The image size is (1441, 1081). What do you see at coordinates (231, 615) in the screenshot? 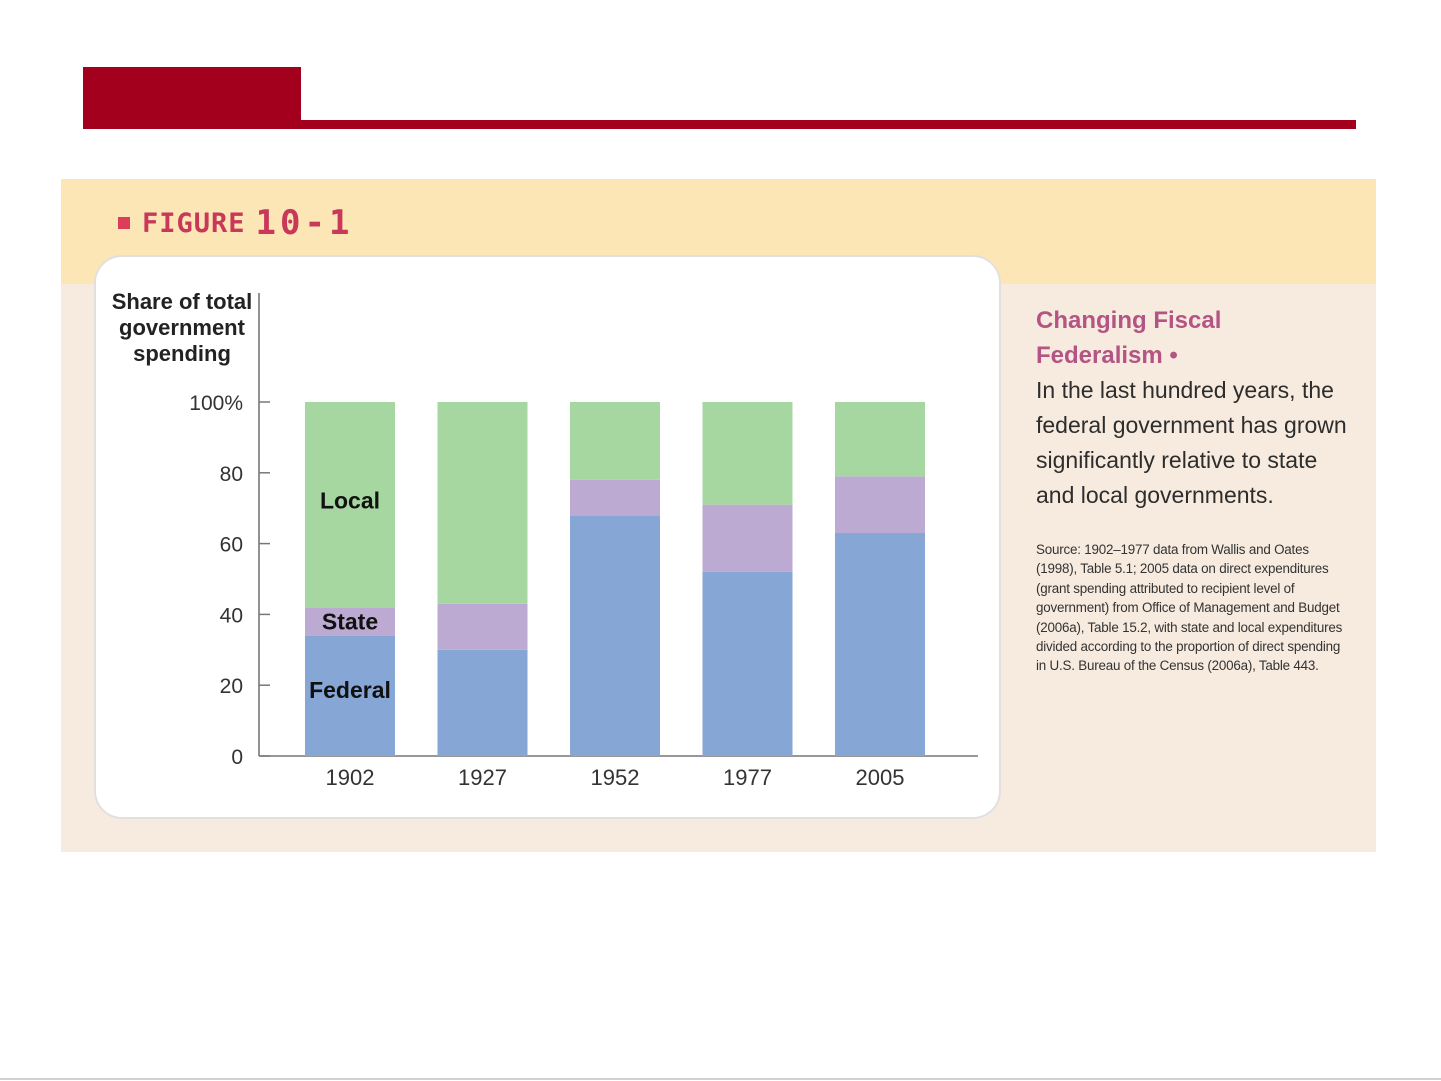
I see `y-axis-tick-label: 40` at bounding box center [231, 615].